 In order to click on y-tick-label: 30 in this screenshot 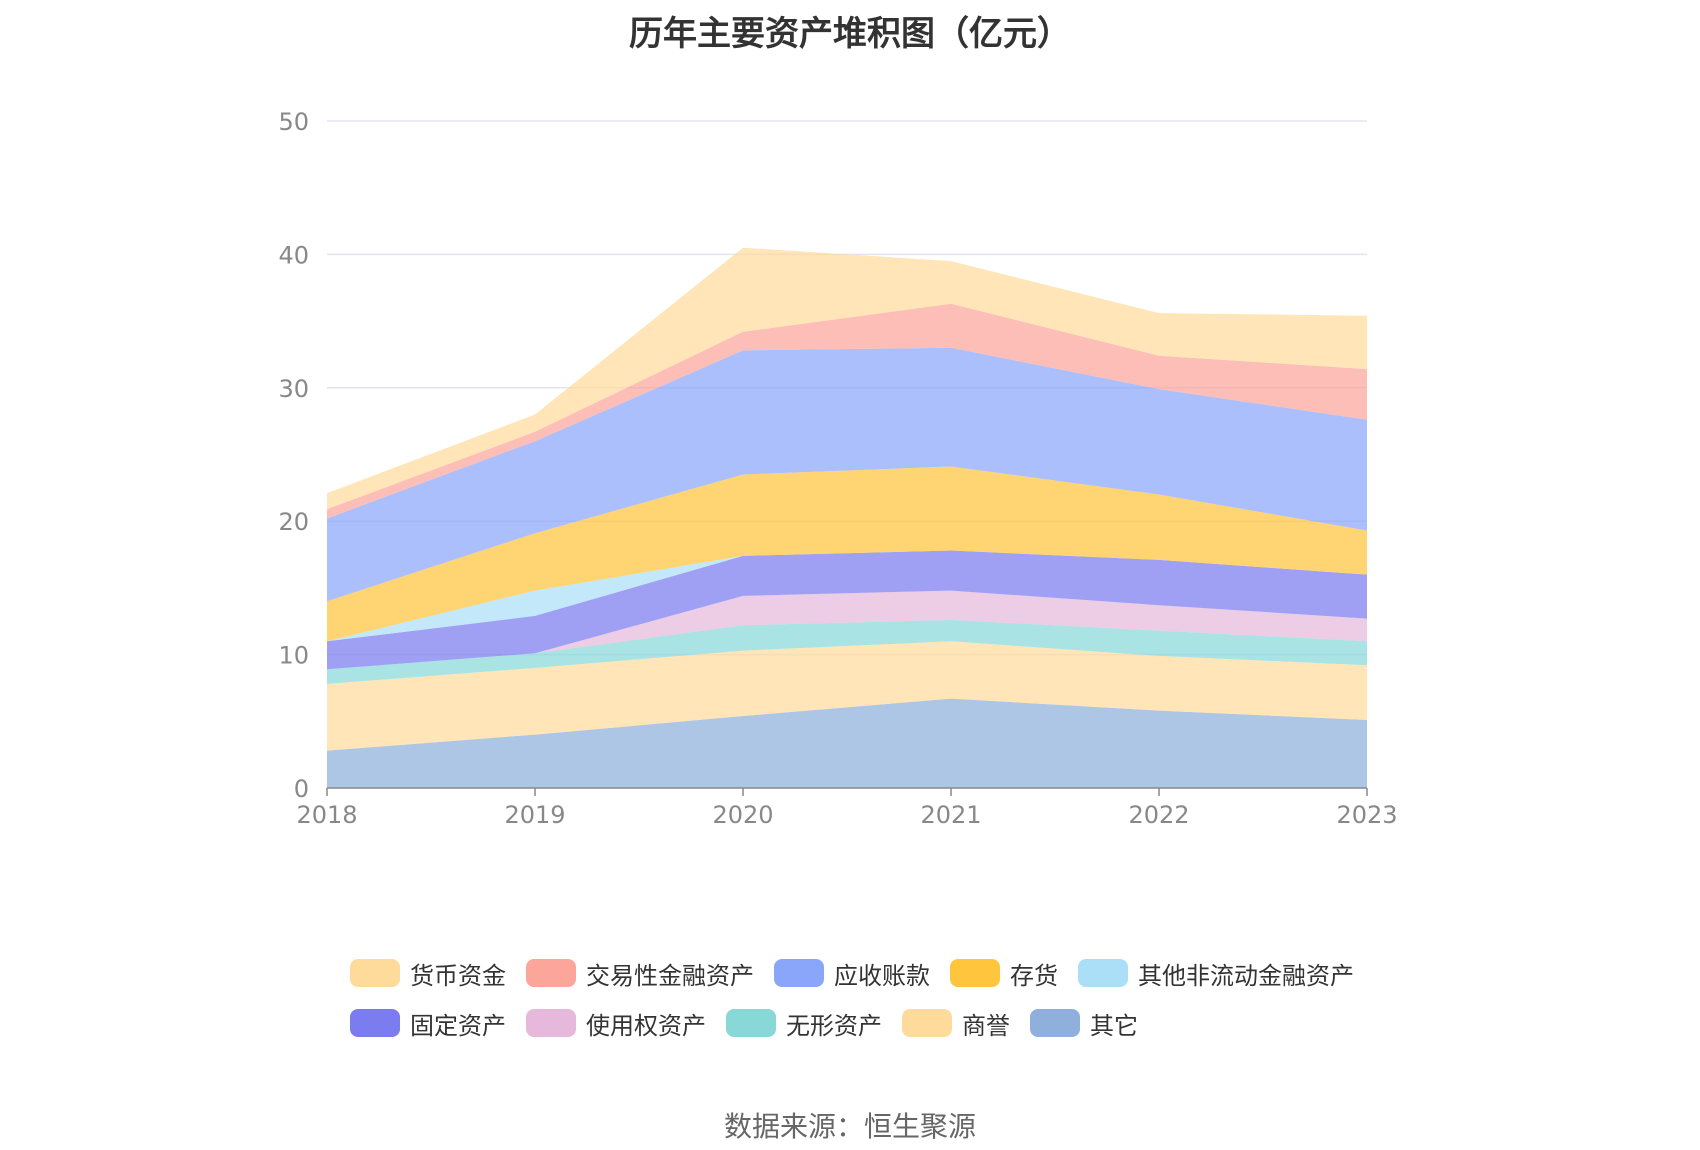, I will do `click(293, 389)`.